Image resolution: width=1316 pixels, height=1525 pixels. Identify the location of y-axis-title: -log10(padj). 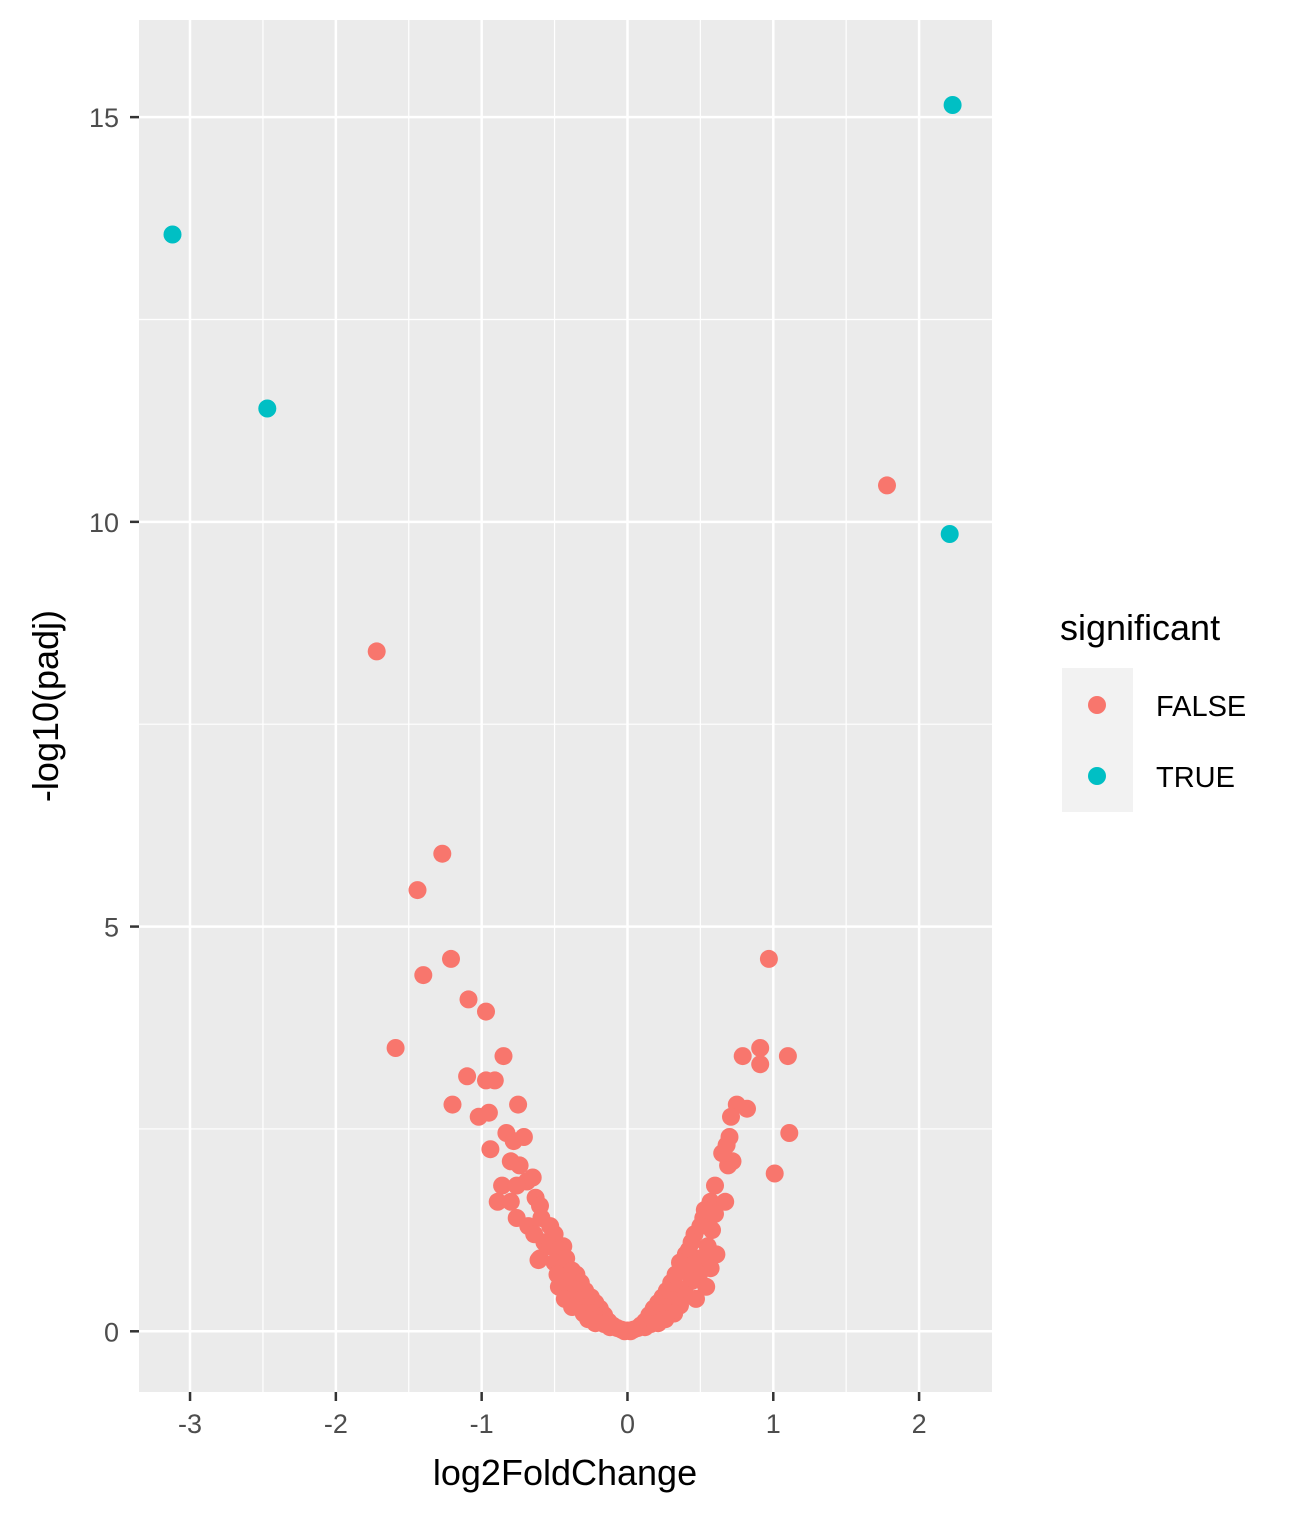
(45, 706).